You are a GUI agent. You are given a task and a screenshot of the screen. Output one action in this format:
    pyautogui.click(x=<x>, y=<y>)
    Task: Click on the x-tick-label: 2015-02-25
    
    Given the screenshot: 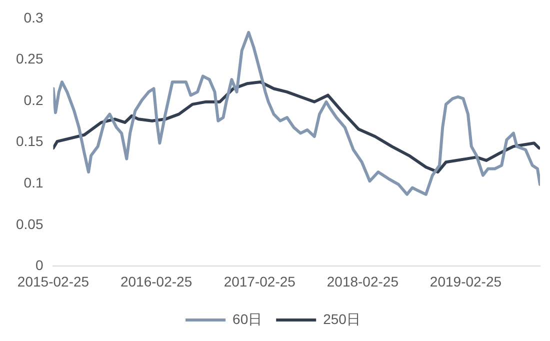 What is the action you would take?
    pyautogui.click(x=53, y=281)
    